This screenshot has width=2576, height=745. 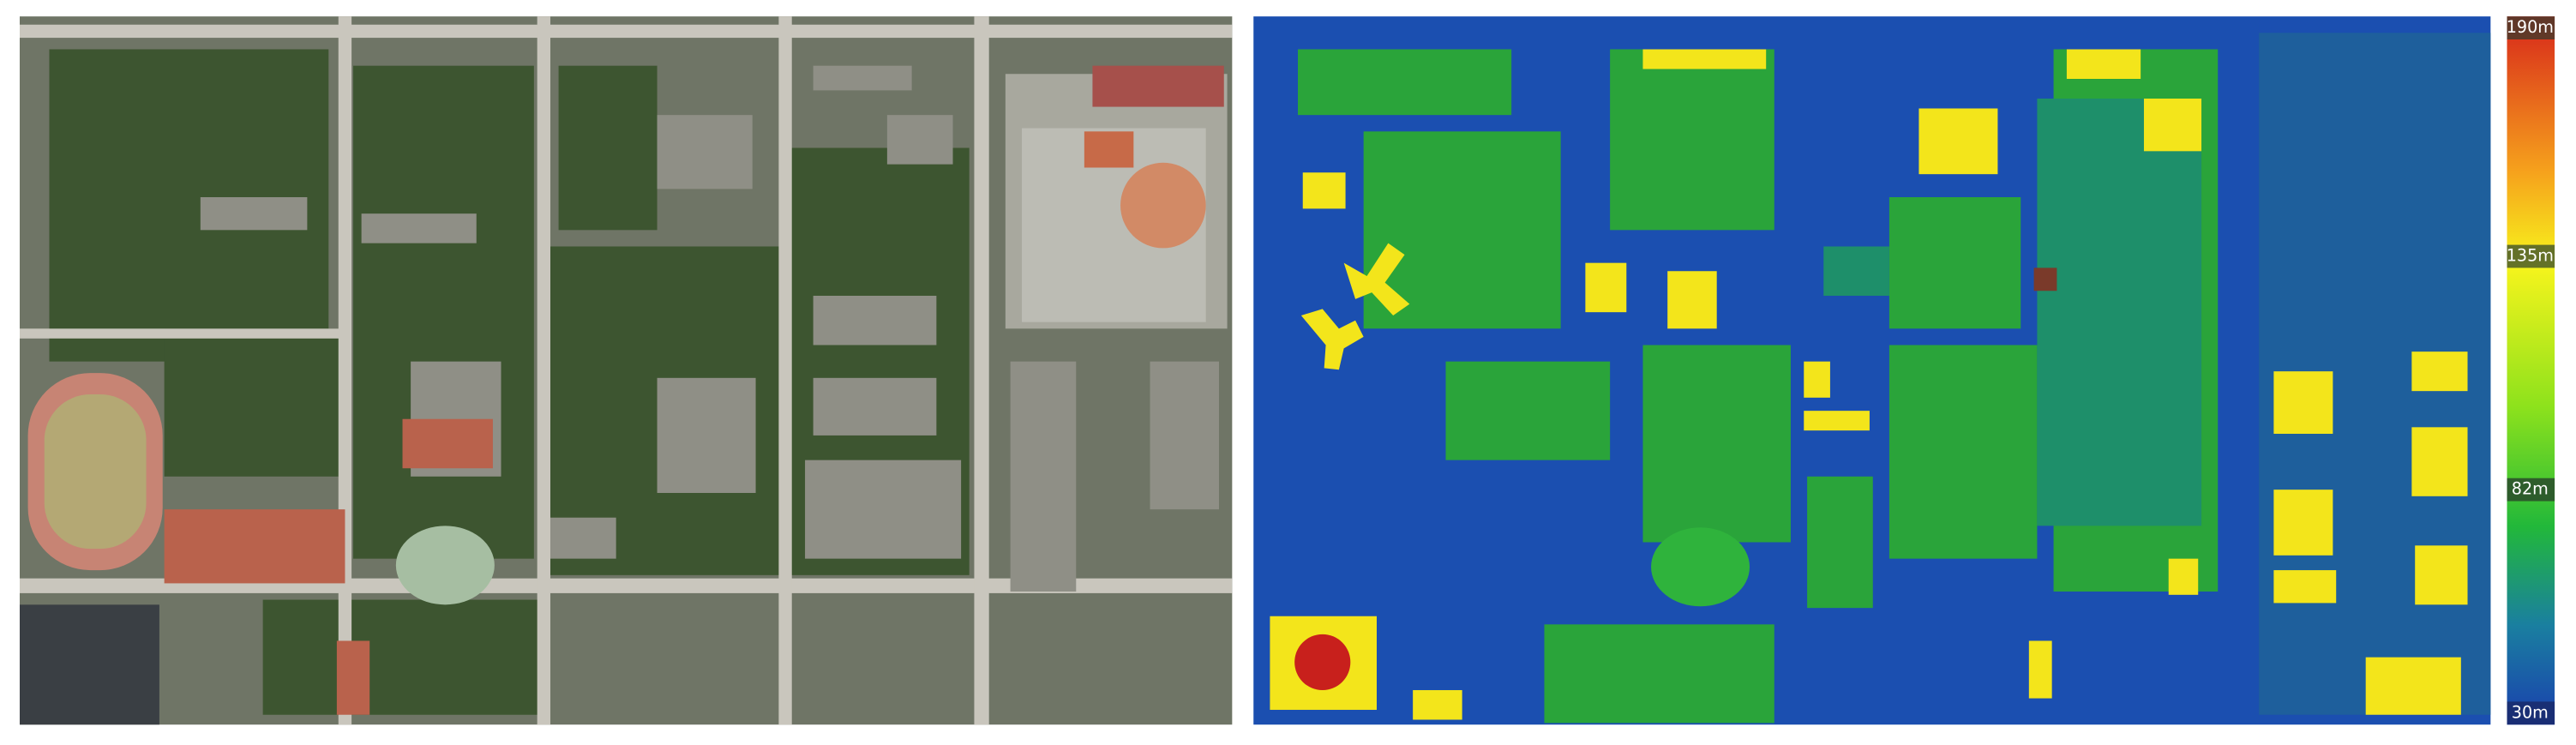 What do you see at coordinates (2530, 712) in the screenshot?
I see `legend-label: 30m` at bounding box center [2530, 712].